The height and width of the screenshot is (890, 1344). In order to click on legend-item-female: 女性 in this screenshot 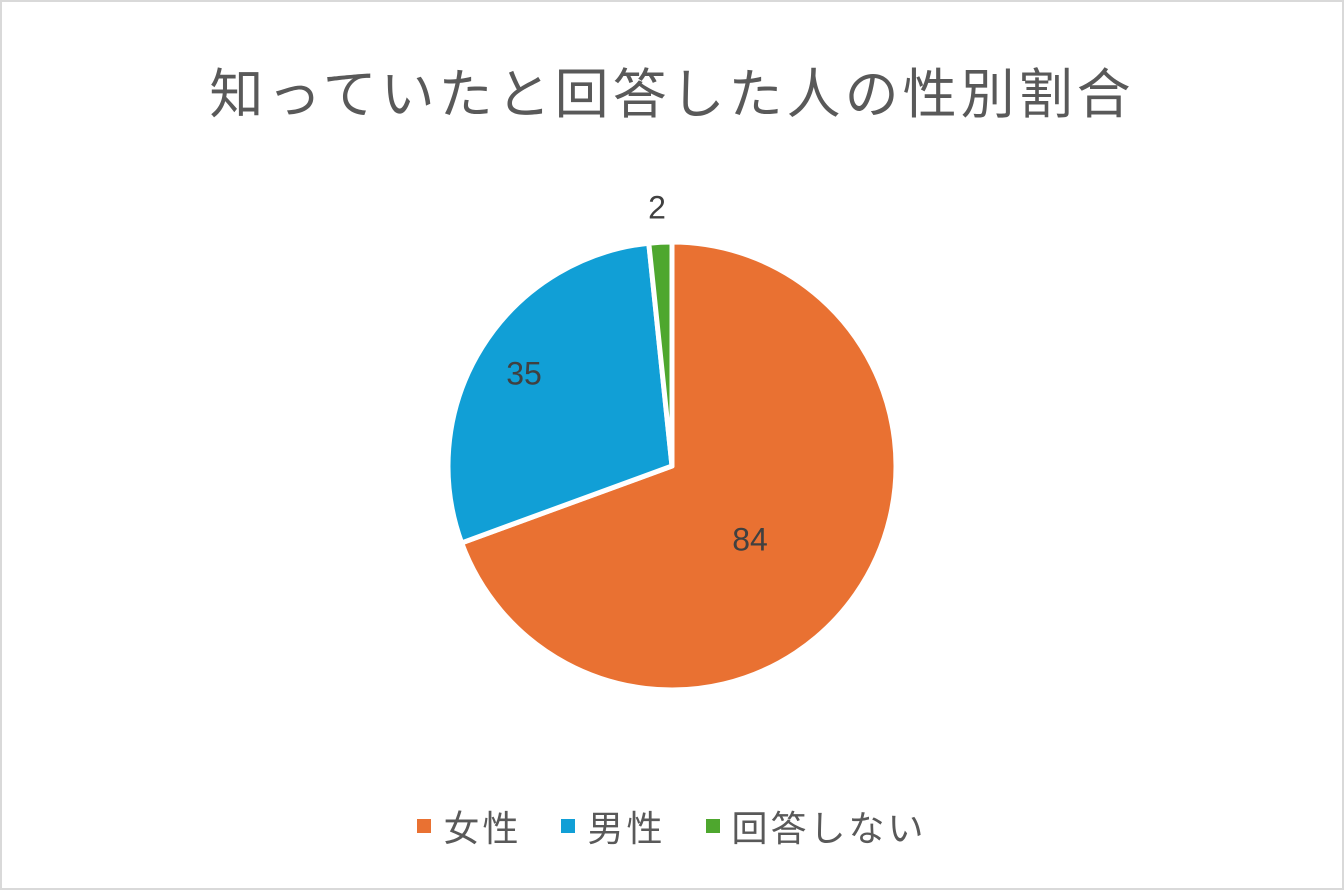, I will do `click(469, 826)`.